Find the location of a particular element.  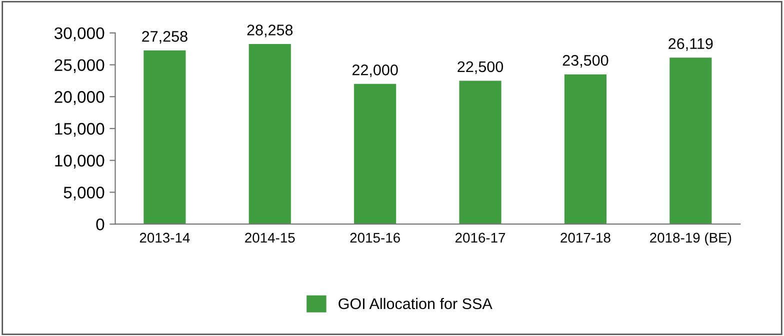

x-tick-label: 2018-19 (BE) is located at coordinates (691, 239).